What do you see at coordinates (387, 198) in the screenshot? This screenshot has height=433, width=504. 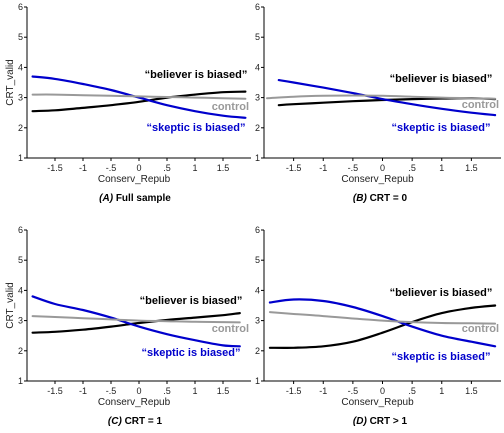 I see `panel-caption-text: CRT = 0` at bounding box center [387, 198].